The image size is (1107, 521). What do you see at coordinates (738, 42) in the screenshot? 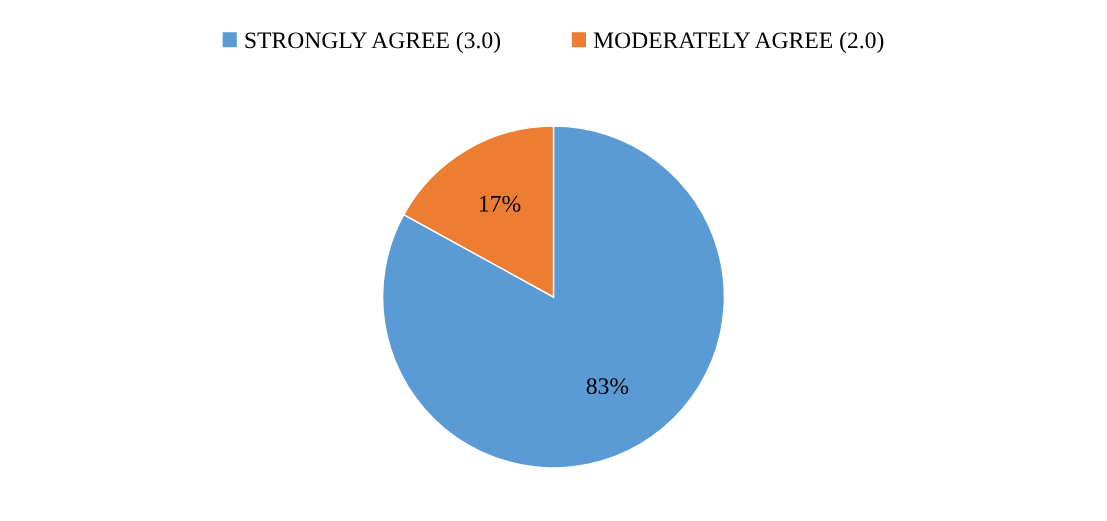
I see `legend-label: MODERATELY AGREE (2.0)` at bounding box center [738, 42].